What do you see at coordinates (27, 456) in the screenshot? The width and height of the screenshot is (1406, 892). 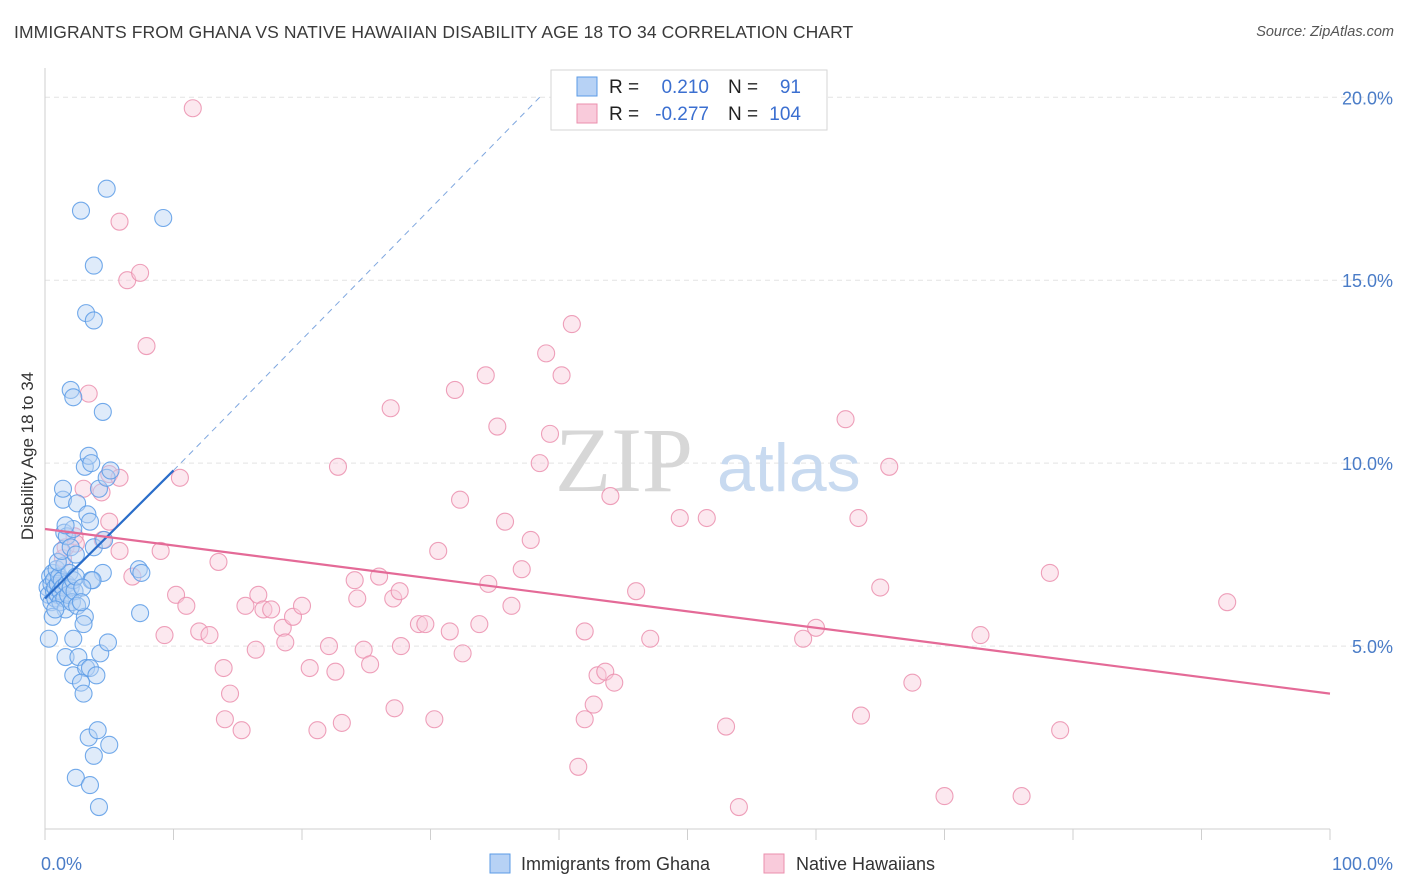 I see `y-axis-label: Disability Age 18 to 34` at bounding box center [27, 456].